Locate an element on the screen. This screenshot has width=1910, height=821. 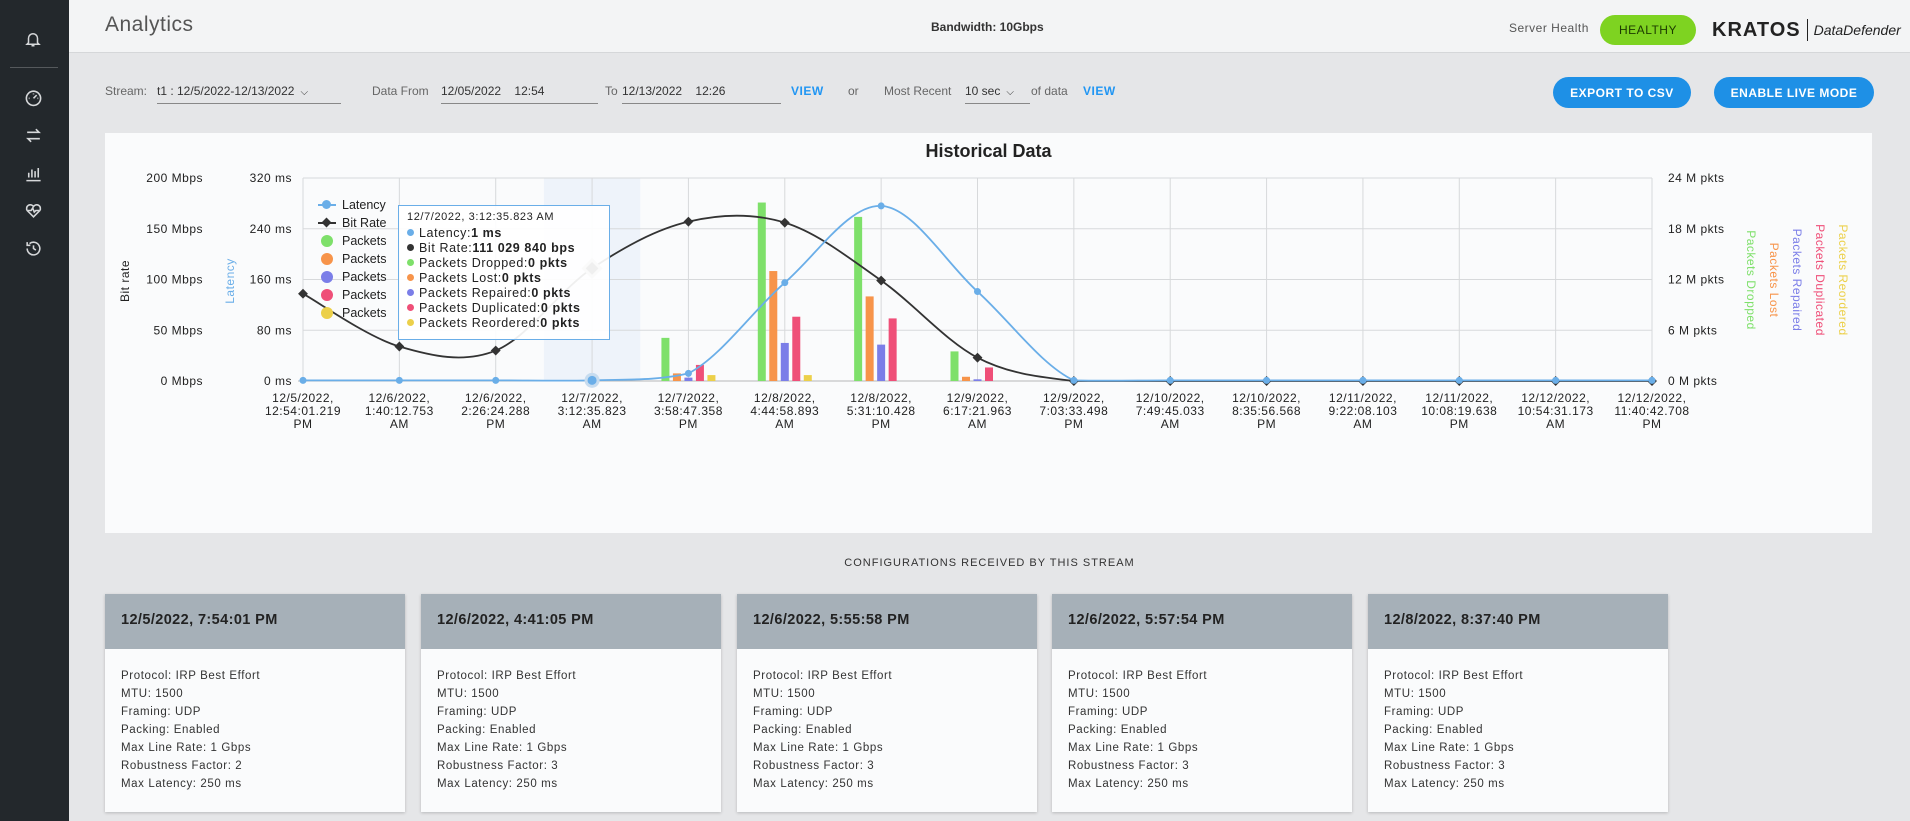
x-tick-label: 3:12:35.823 is located at coordinates (592, 411).